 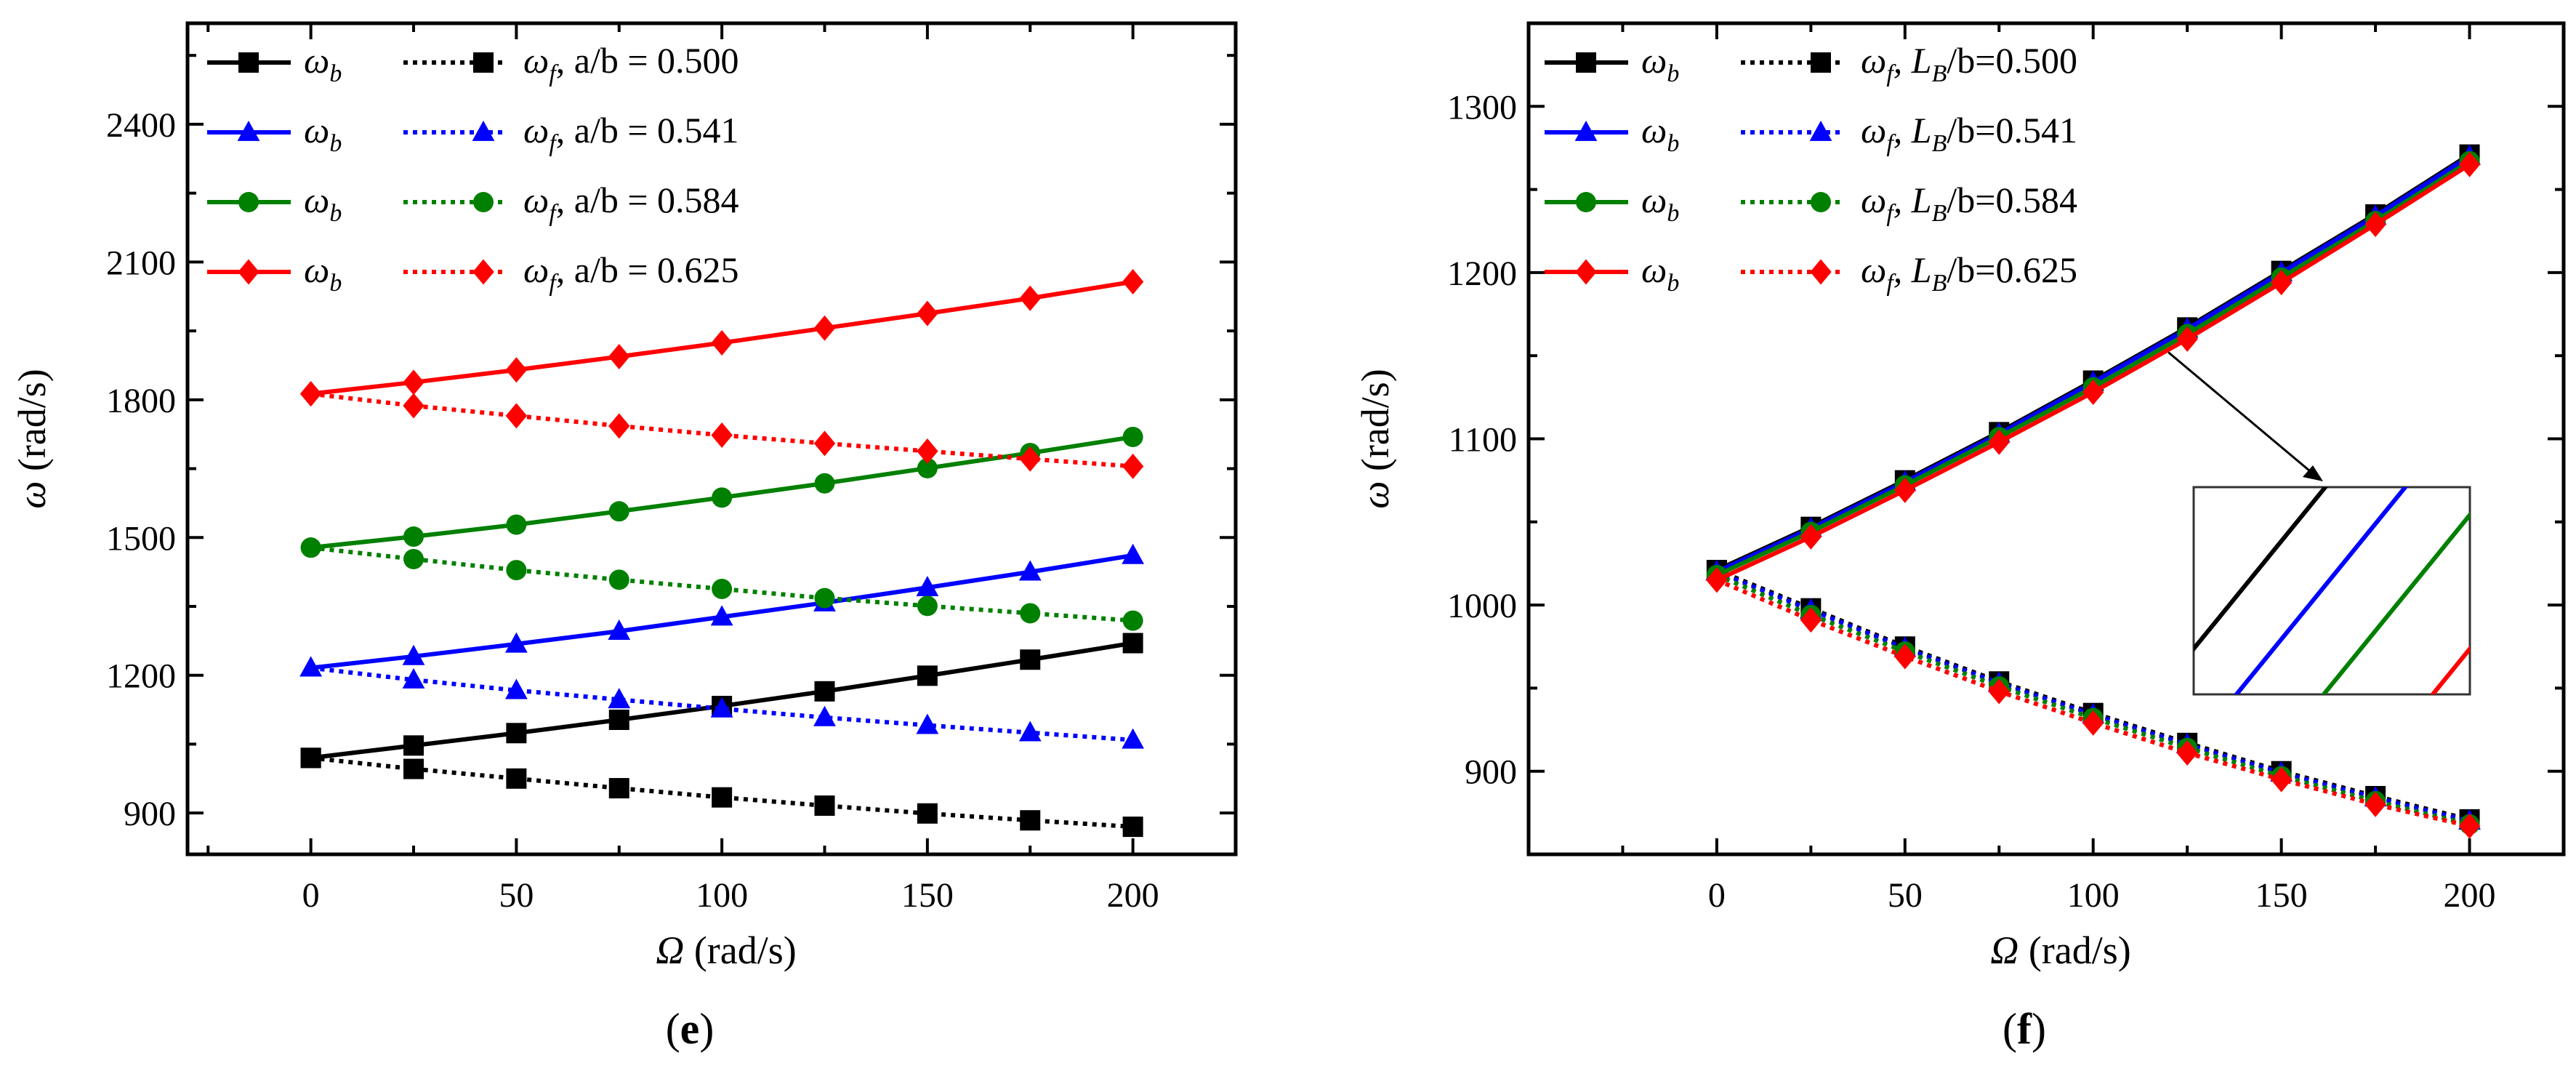 What do you see at coordinates (516, 895) in the screenshot?
I see `x-tick-label: 50` at bounding box center [516, 895].